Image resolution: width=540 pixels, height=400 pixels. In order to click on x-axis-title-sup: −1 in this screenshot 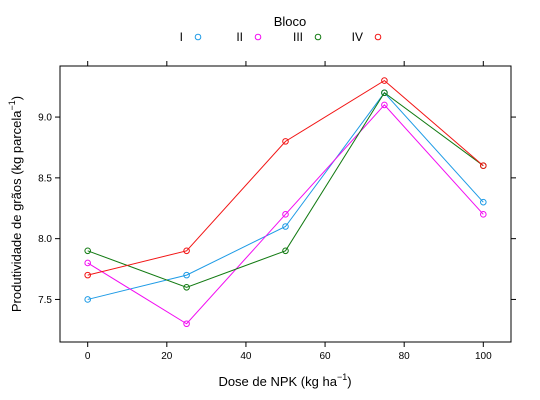, I will do `click(342, 377)`.